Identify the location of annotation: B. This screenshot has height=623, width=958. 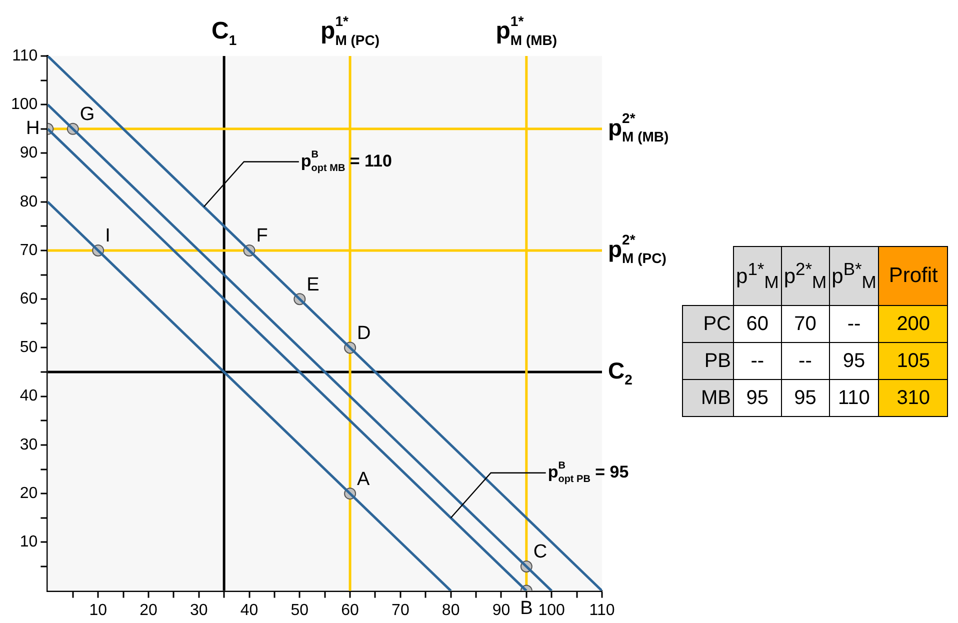
(526, 609).